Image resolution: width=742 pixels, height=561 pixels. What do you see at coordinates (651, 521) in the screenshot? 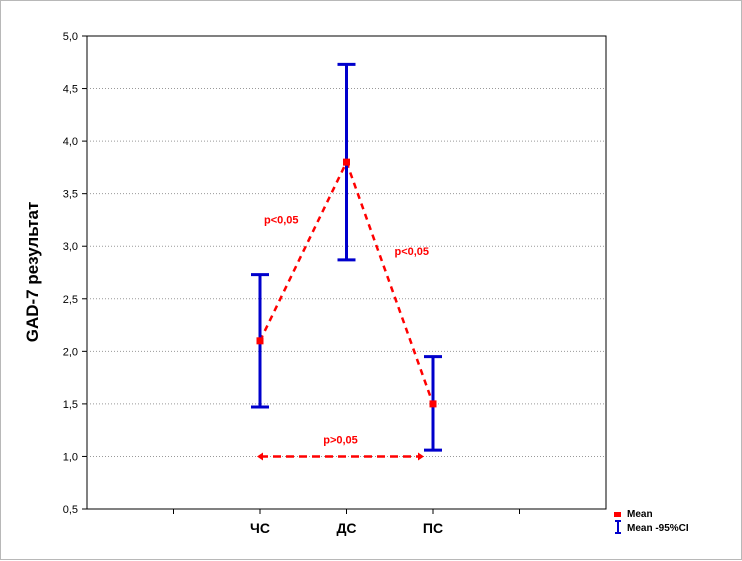
I see `legend: Mean Mean -95%CI` at bounding box center [651, 521].